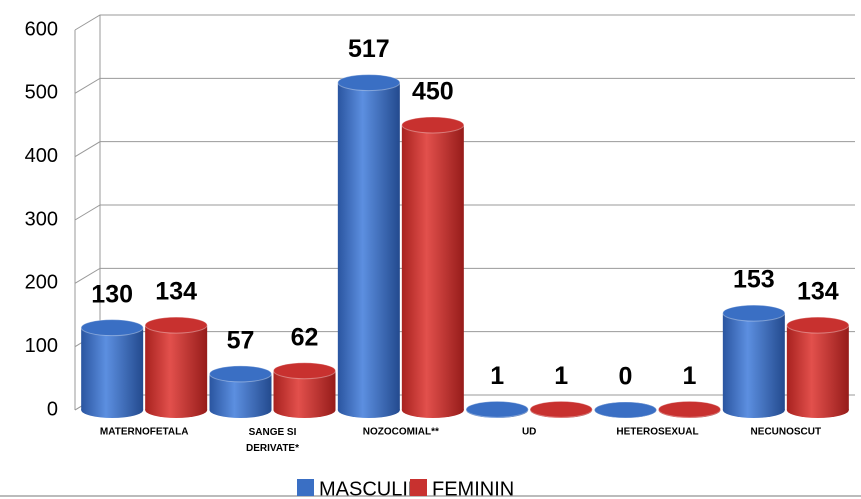 Image resolution: width=861 pixels, height=499 pixels. What do you see at coordinates (41, 283) in the screenshot?
I see `y-tick-label: 200` at bounding box center [41, 283].